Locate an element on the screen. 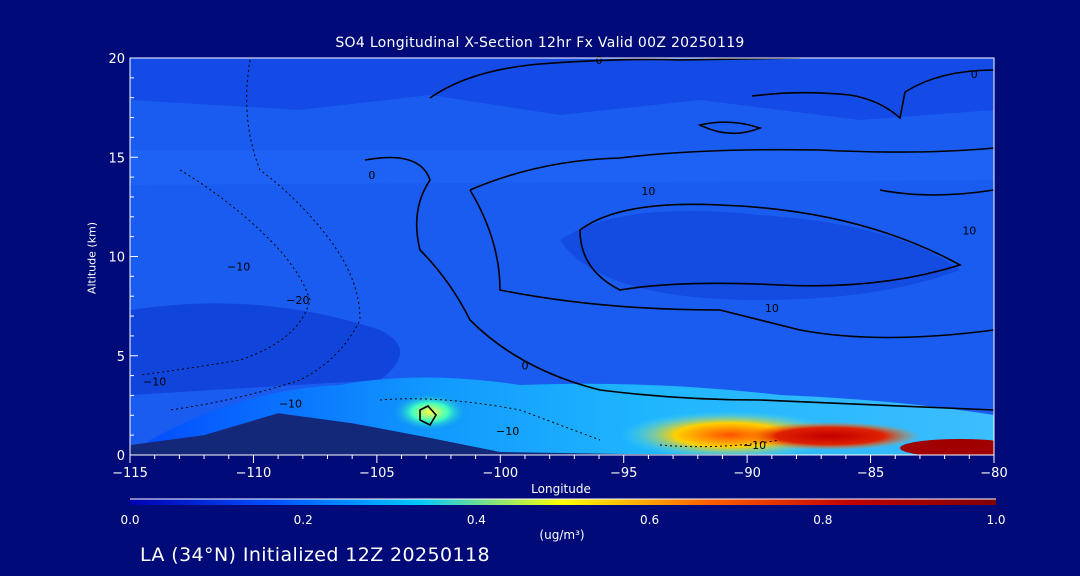  contour-minus10-upper is located at coordinates (265, 235).